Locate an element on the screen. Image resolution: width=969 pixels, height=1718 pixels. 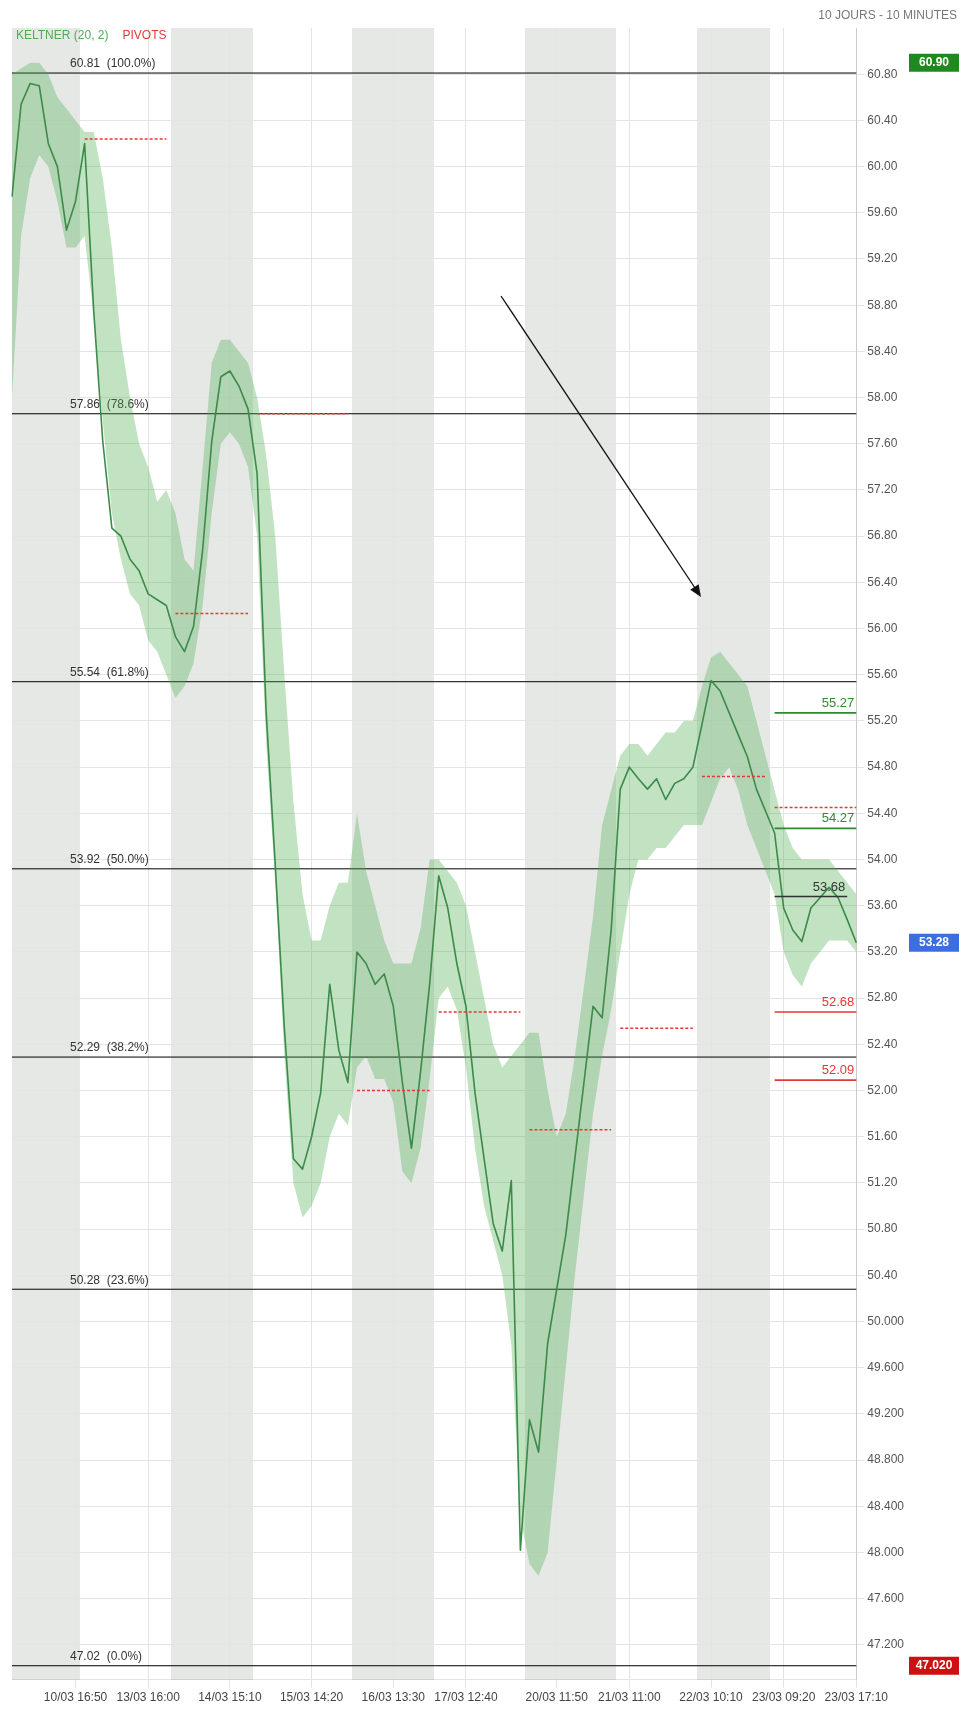
y-tick-label: 59.60 is located at coordinates (882, 212).